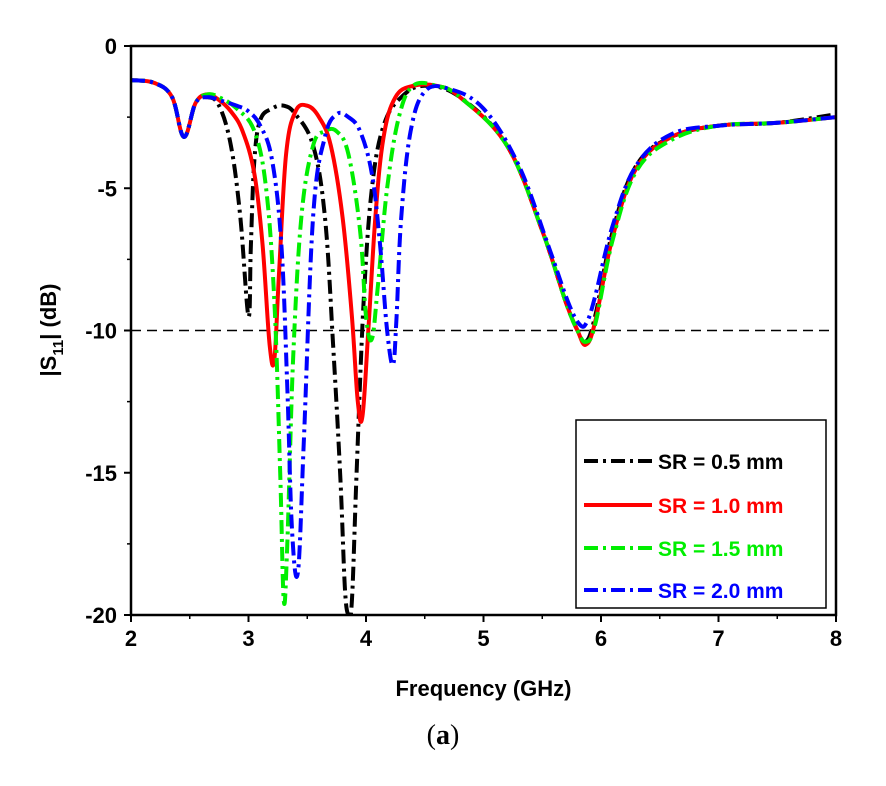 The height and width of the screenshot is (786, 886). What do you see at coordinates (101, 473) in the screenshot?
I see `y-tick-label: -15` at bounding box center [101, 473].